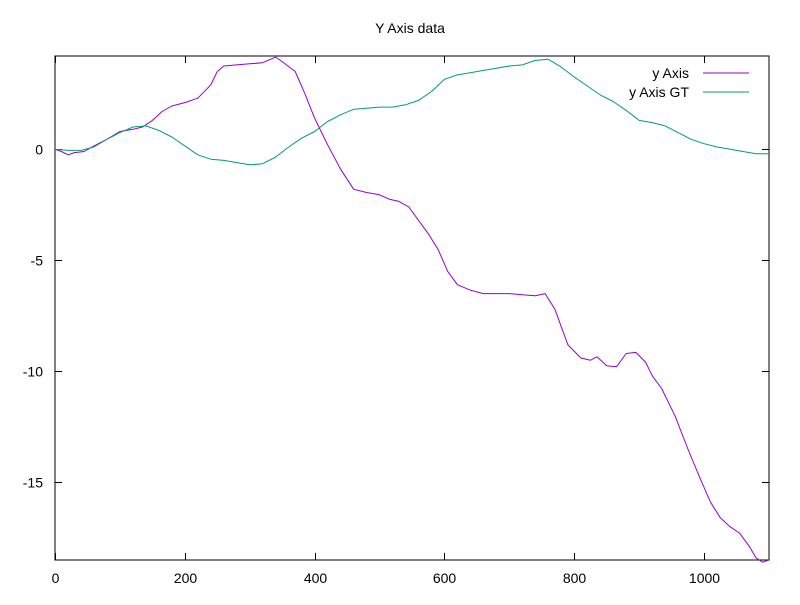  I want to click on y-tick-label: -15, so click(33, 483).